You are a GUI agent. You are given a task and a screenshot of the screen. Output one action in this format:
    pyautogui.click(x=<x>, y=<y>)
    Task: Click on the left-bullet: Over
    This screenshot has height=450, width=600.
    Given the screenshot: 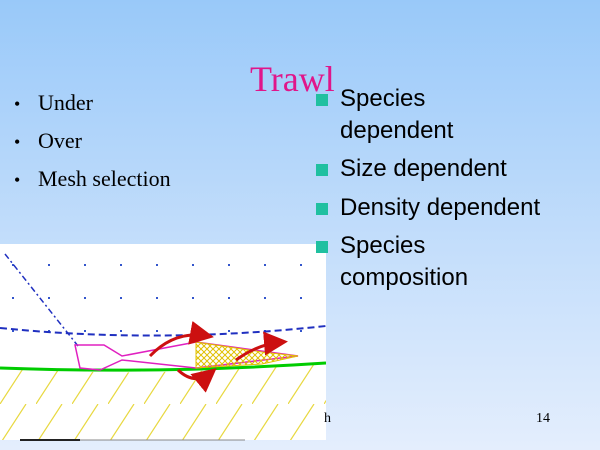 What is the action you would take?
    pyautogui.click(x=92, y=141)
    